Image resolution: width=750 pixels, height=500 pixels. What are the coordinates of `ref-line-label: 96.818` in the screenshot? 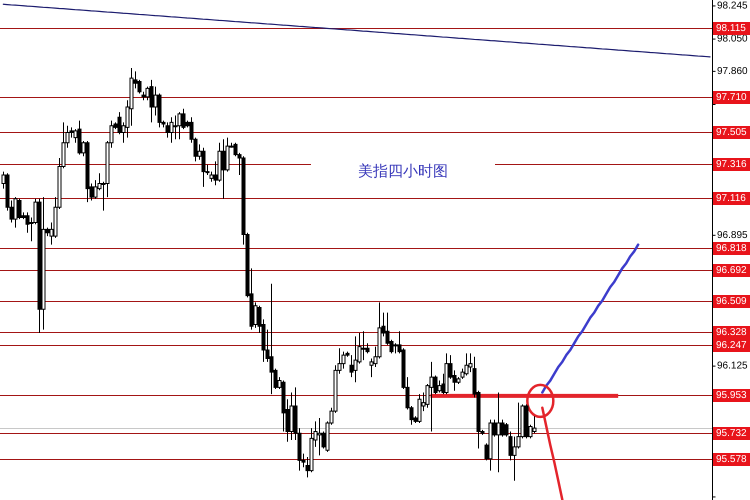 It's located at (732, 248).